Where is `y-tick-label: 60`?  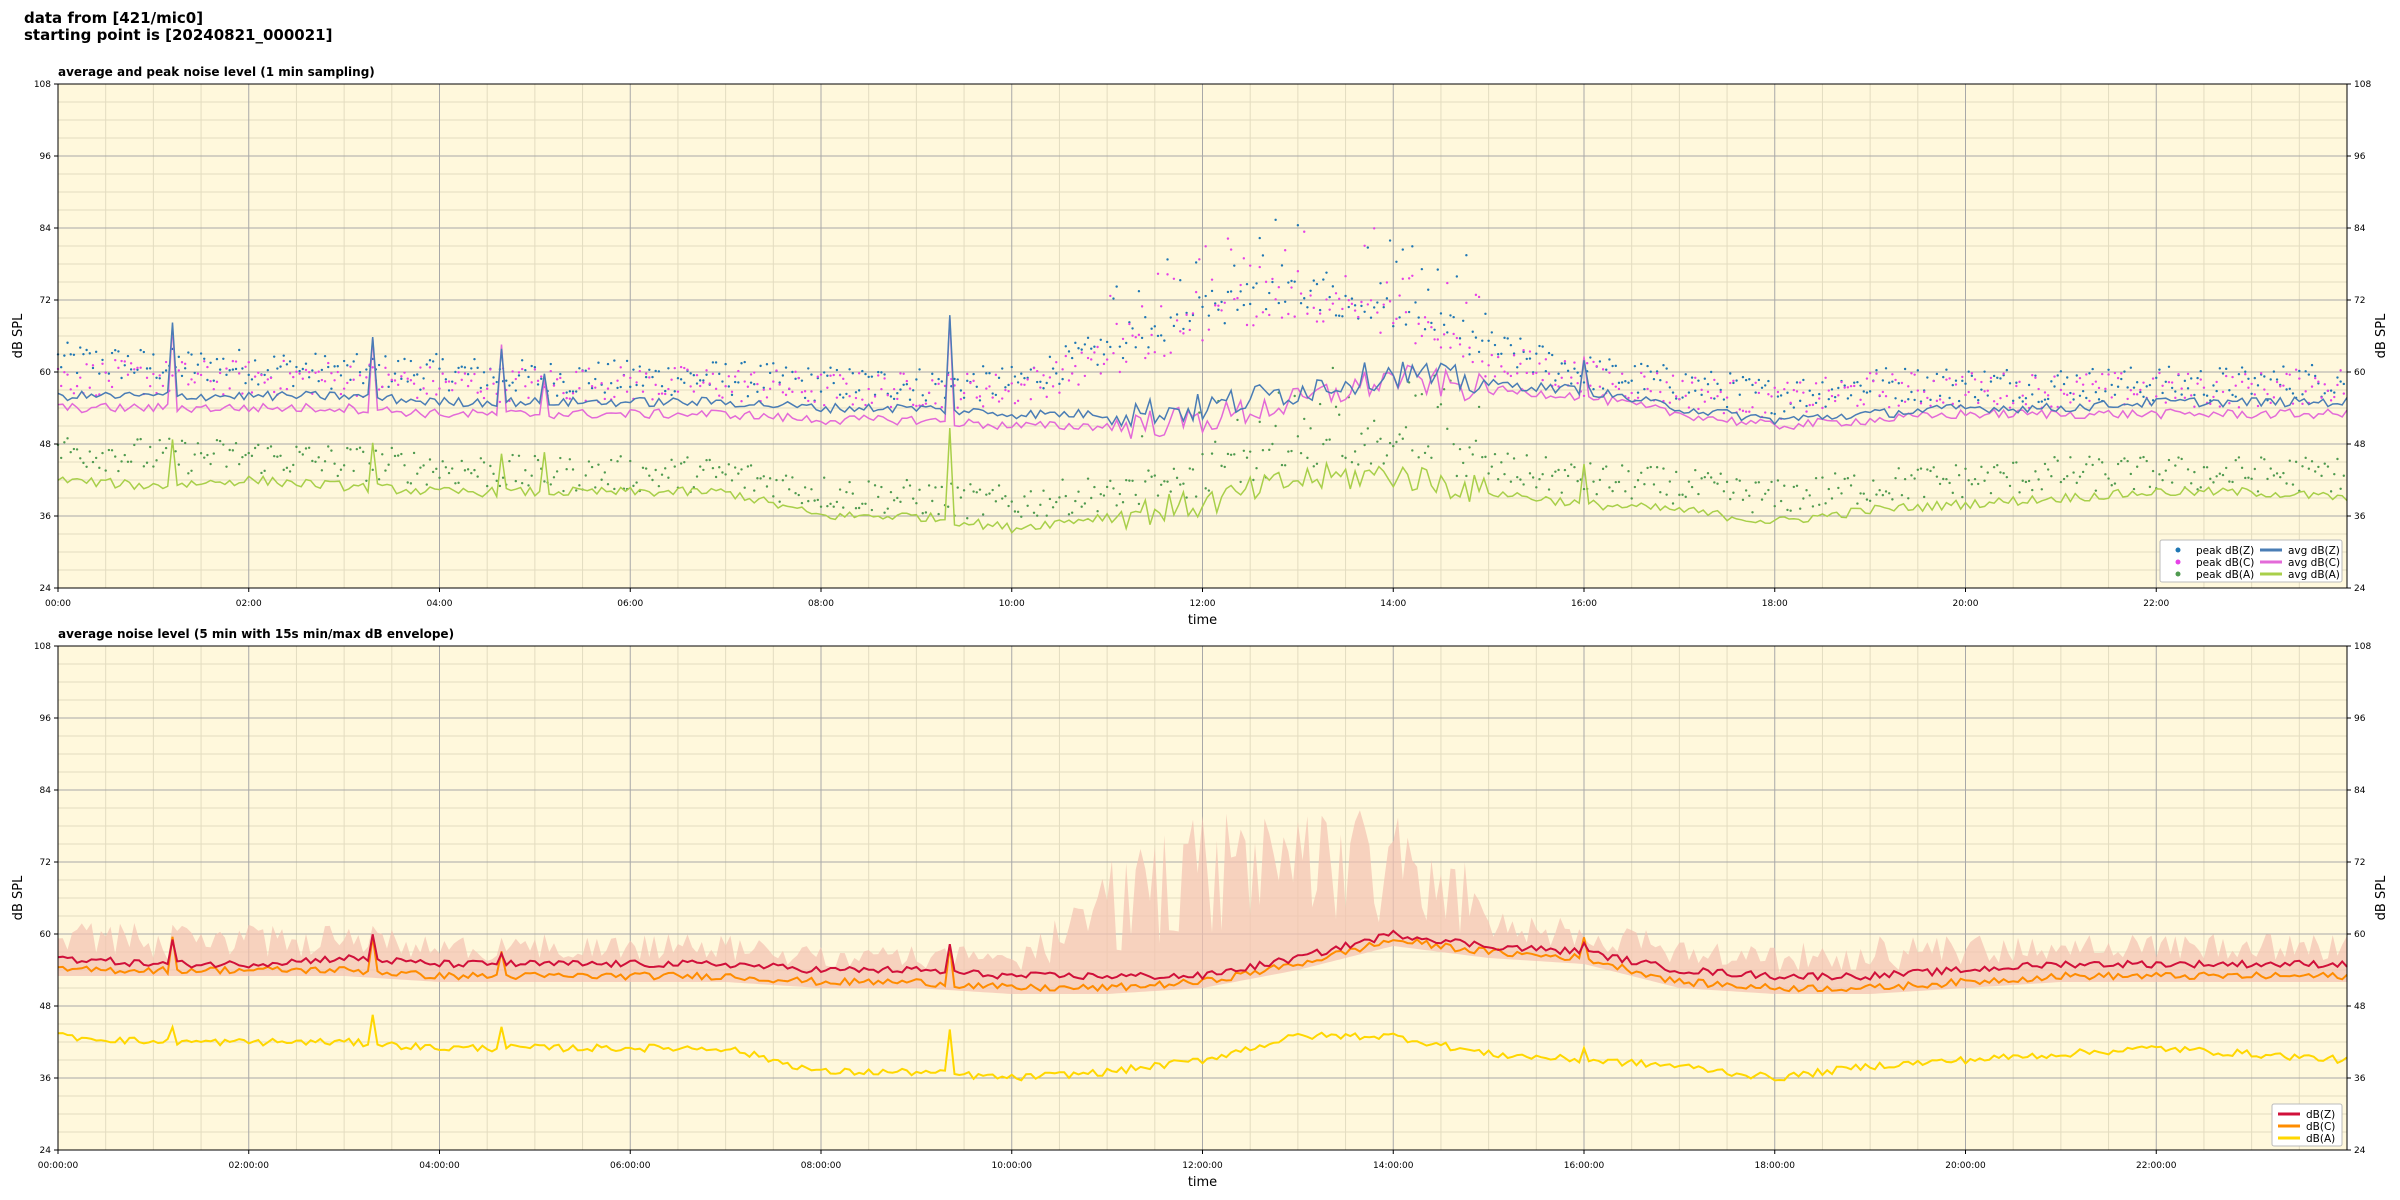
y-tick-label: 60 is located at coordinates (46, 373).